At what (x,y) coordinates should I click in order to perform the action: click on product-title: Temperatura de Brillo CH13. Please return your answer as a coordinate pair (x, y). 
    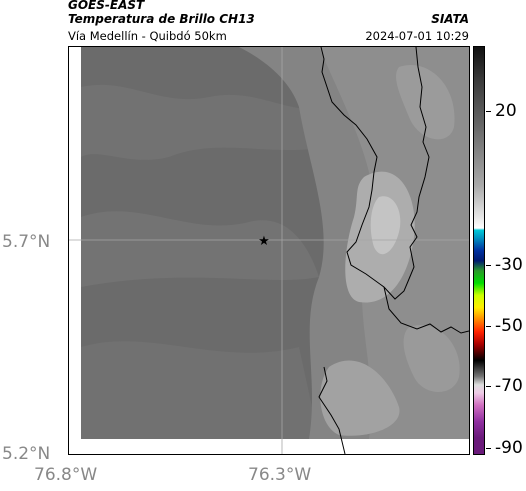
    Looking at the image, I should click on (161, 19).